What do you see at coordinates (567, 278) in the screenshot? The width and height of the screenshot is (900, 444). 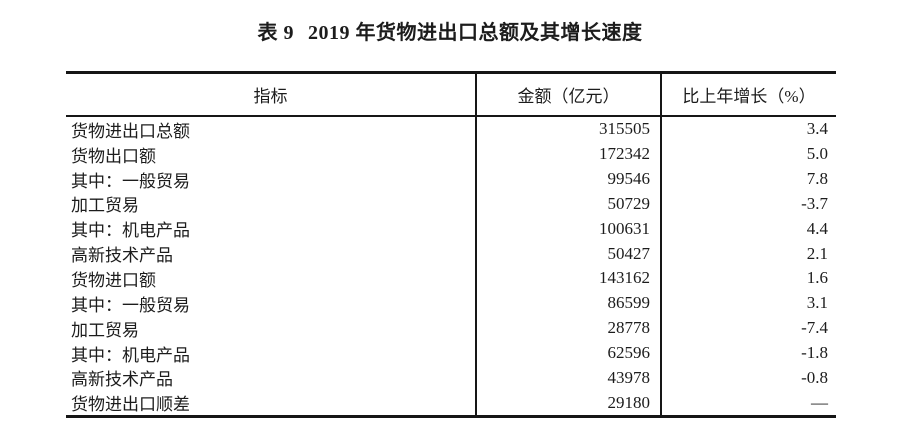 I see `amount-cell: 143162` at bounding box center [567, 278].